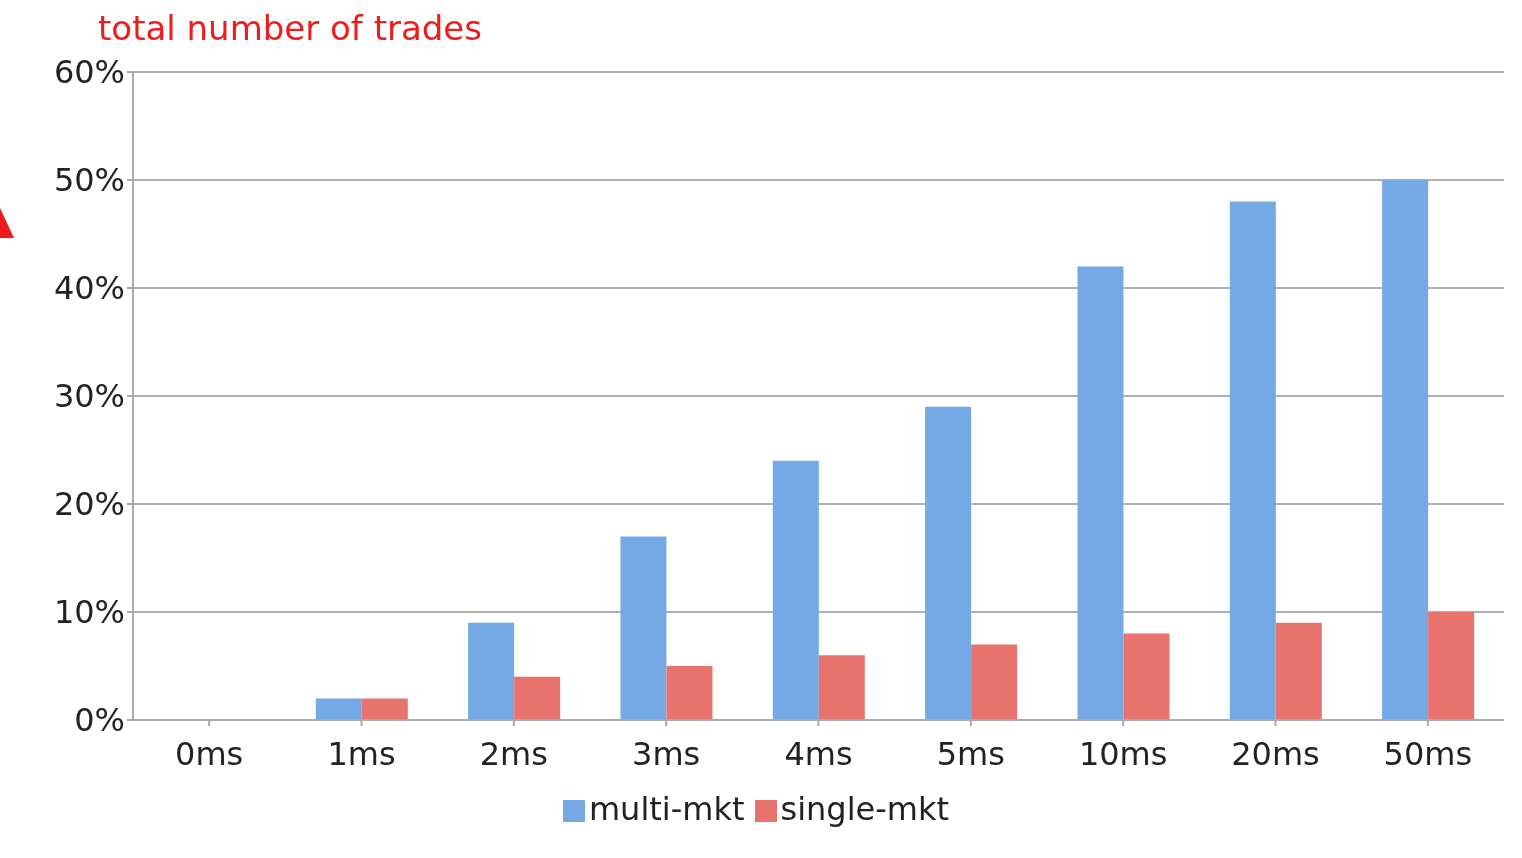 The width and height of the screenshot is (1522, 858). What do you see at coordinates (89, 72) in the screenshot?
I see `y-tick-label: 60%` at bounding box center [89, 72].